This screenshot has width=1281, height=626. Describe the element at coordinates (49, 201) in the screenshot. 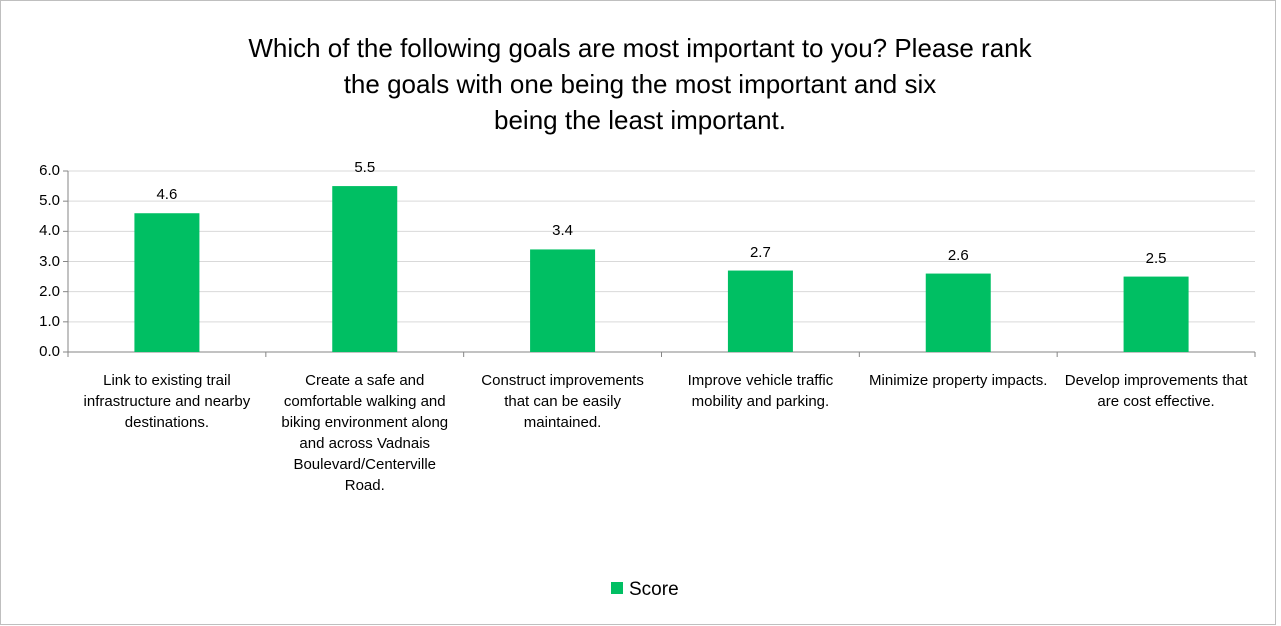

I see `y-tick-label: 5.0` at that location.